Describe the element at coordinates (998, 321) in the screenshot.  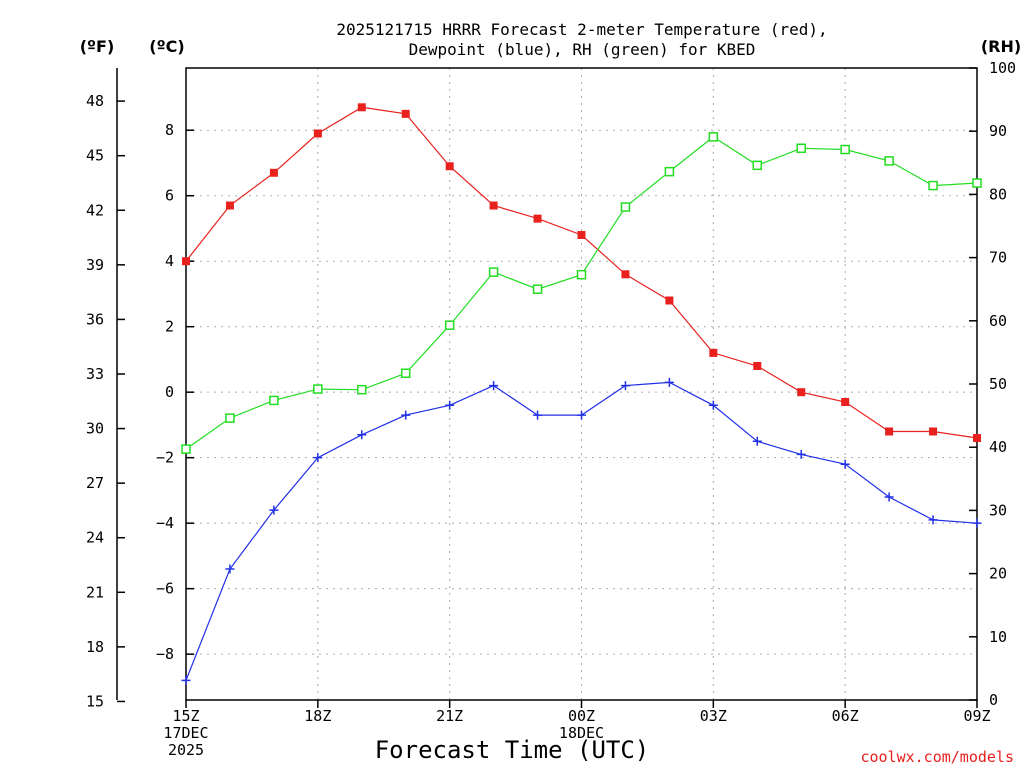
I see `rh-tick-label: 60` at that location.